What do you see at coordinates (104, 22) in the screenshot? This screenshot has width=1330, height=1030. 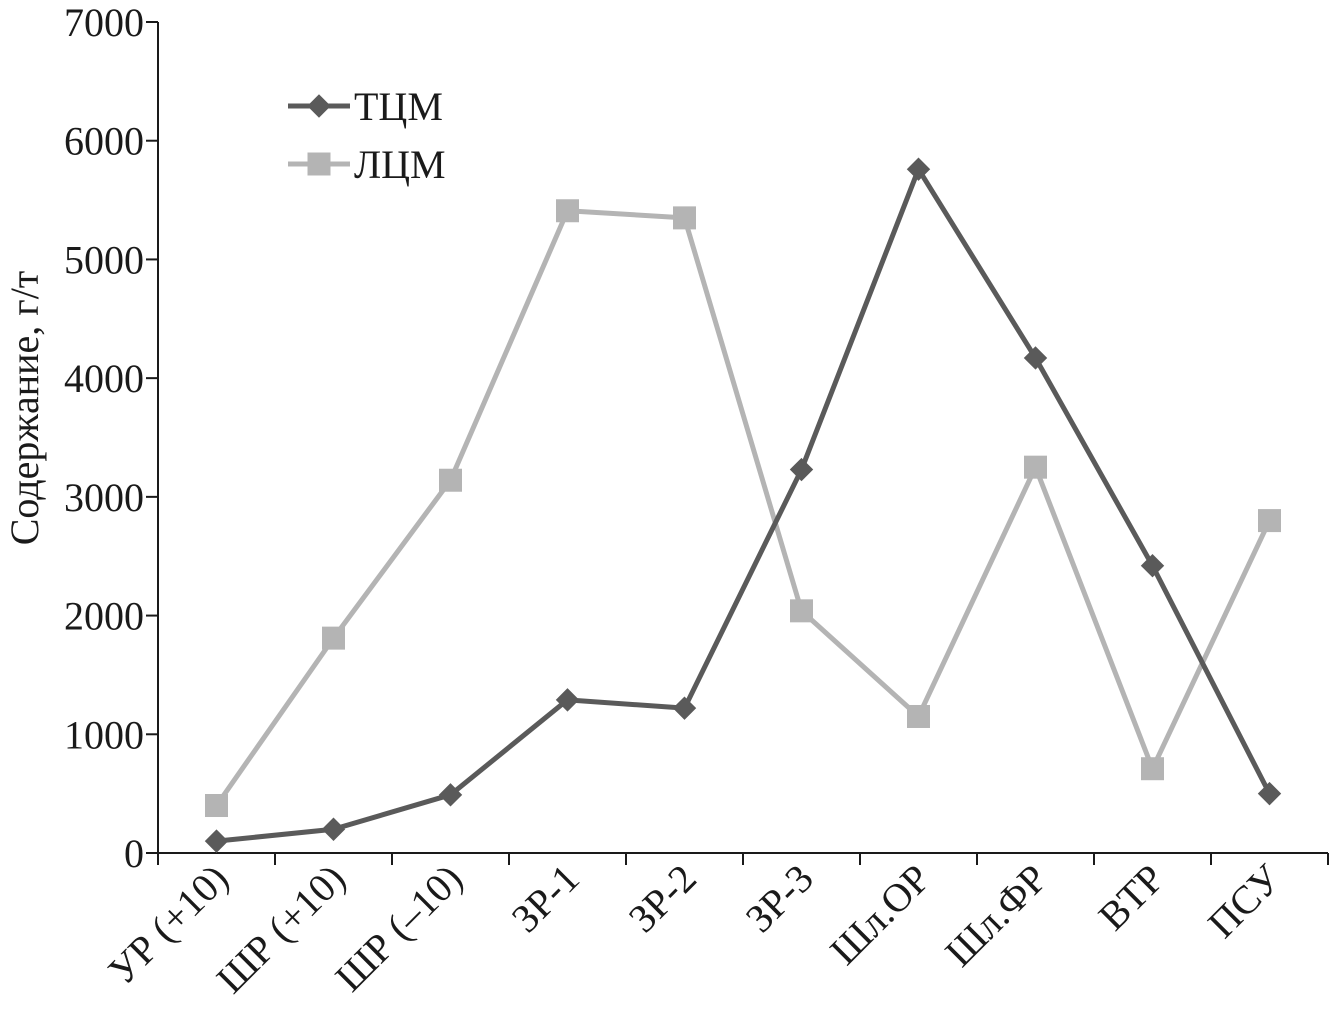 I see `y-tick-label: 7000` at bounding box center [104, 22].